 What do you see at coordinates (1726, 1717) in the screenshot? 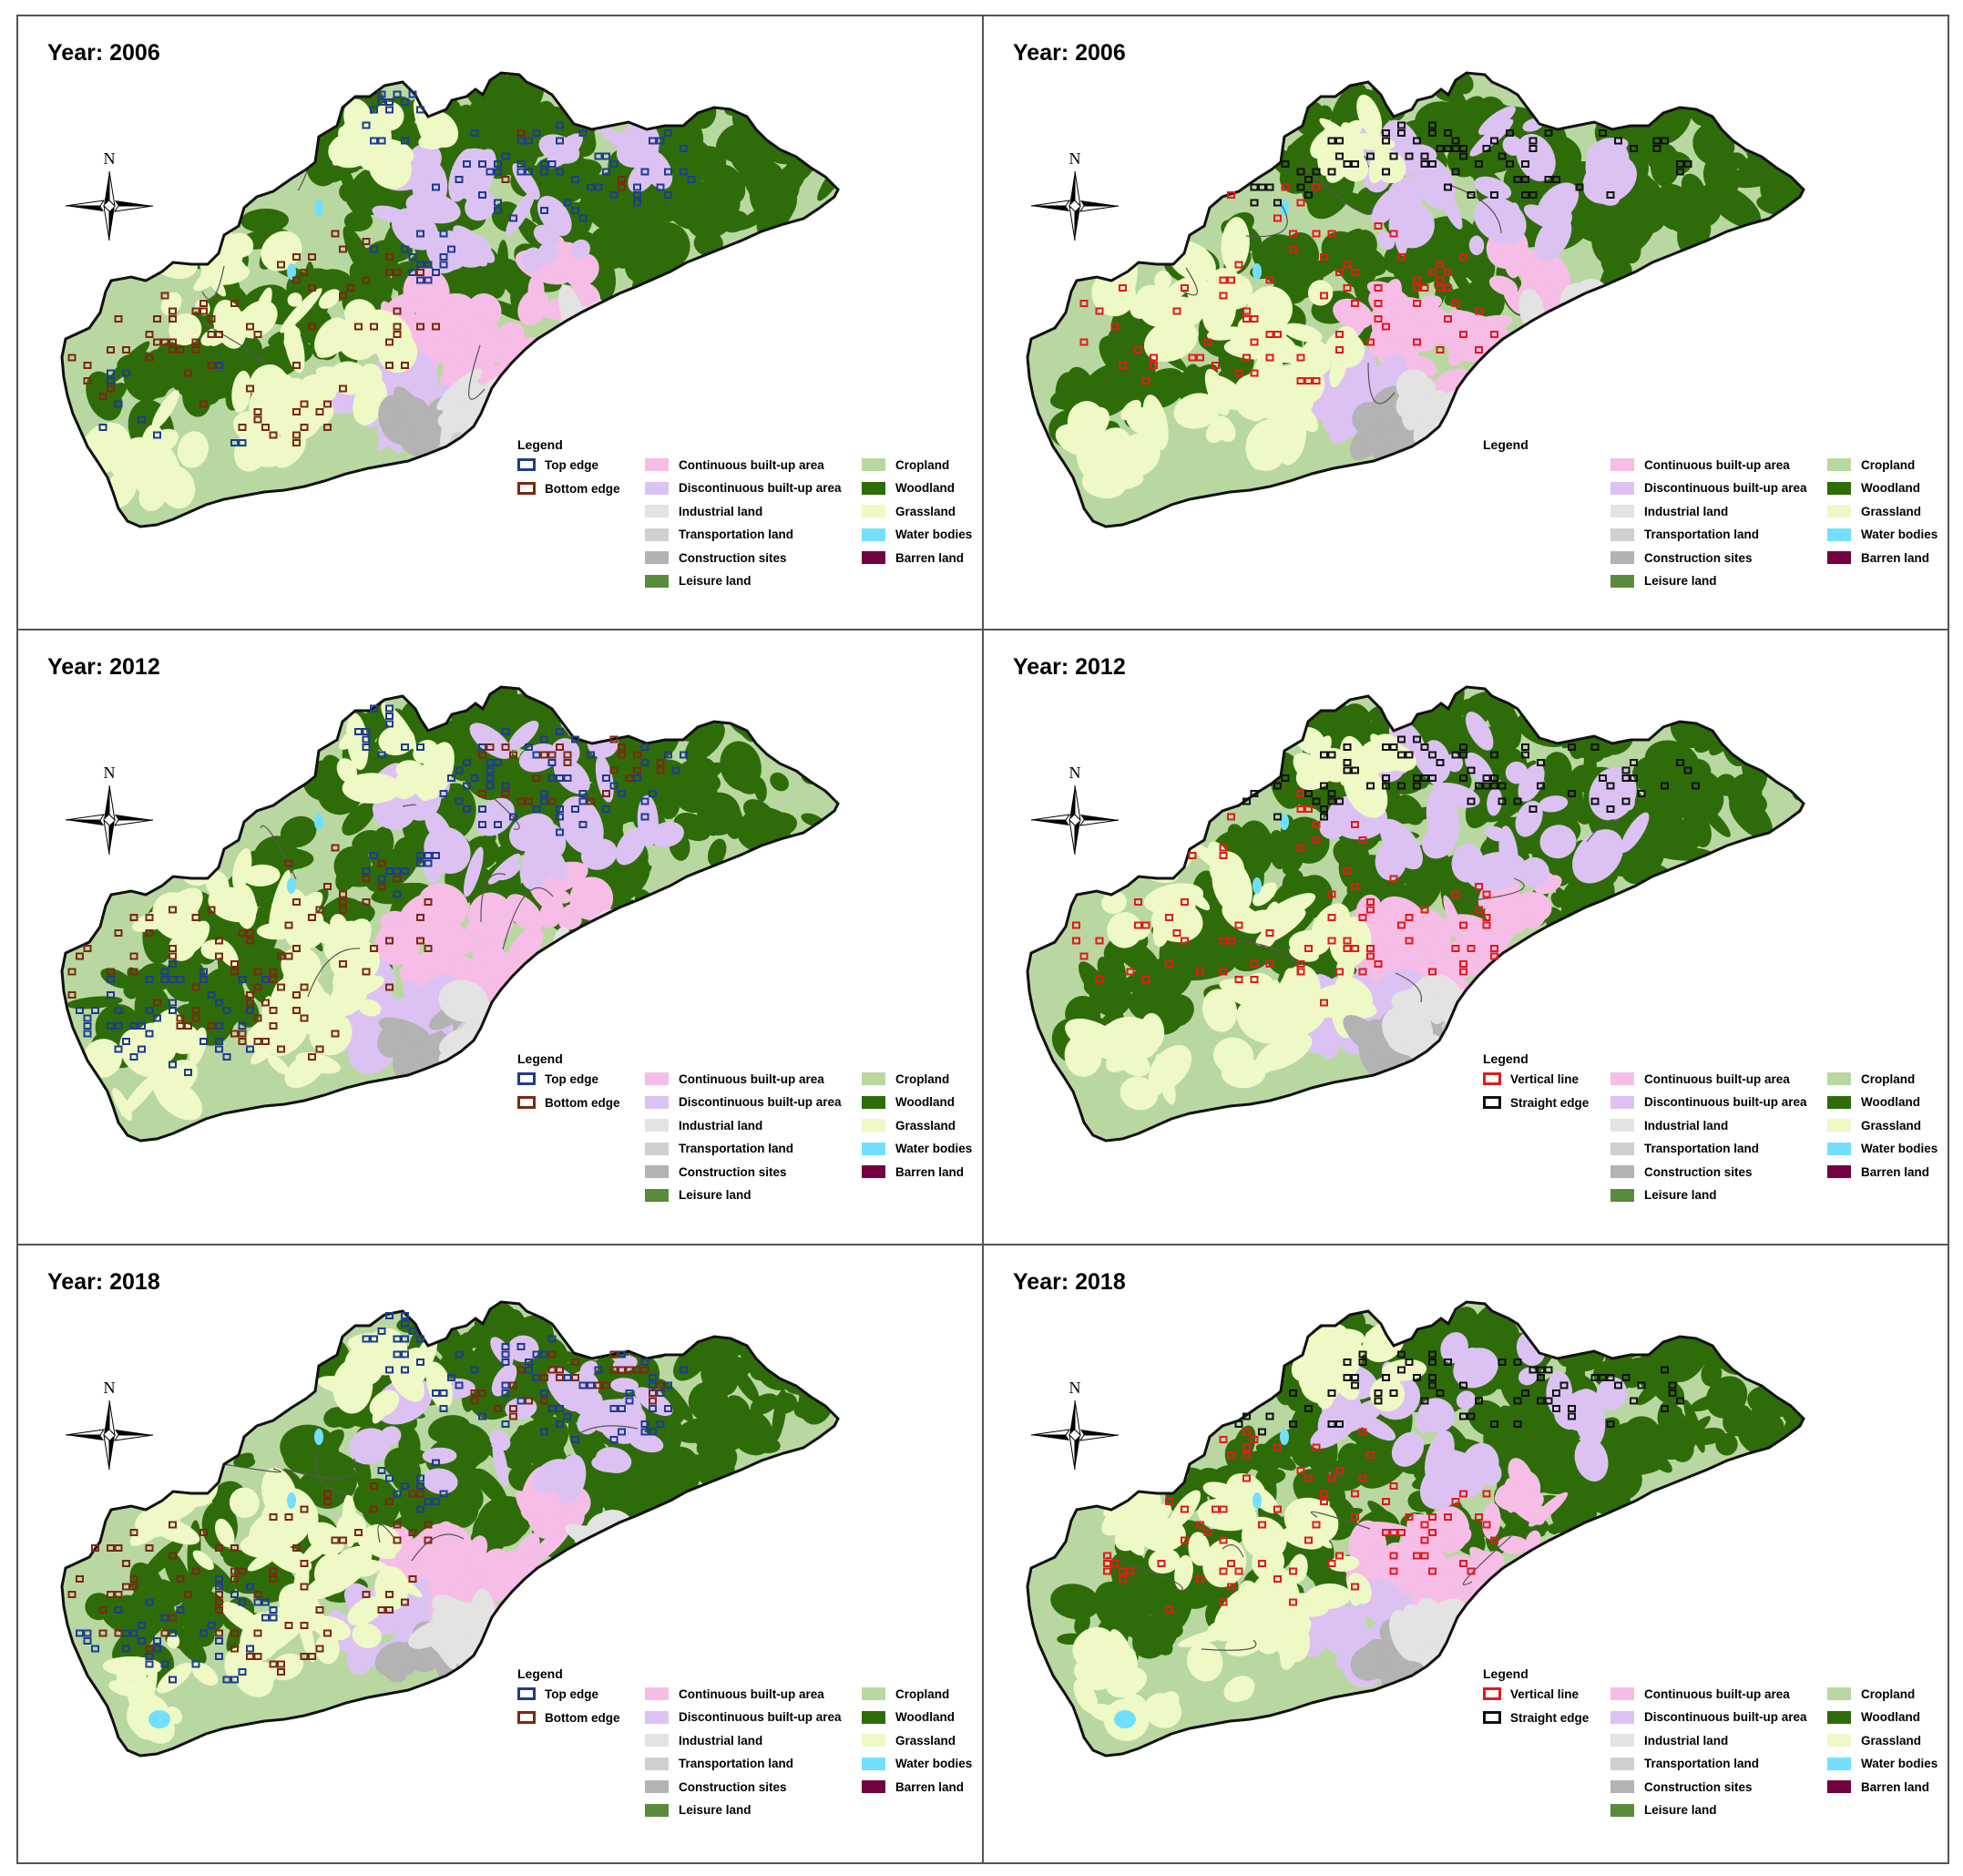
I see `legend-label: Discontinuous built-up area` at bounding box center [1726, 1717].